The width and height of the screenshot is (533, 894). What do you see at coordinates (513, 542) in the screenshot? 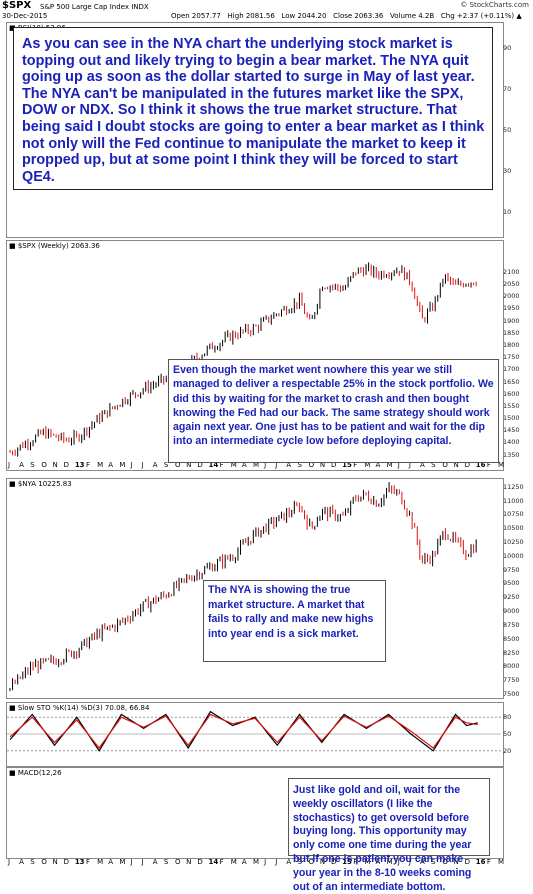
I see `nya-y-tick: 10250` at bounding box center [513, 542].